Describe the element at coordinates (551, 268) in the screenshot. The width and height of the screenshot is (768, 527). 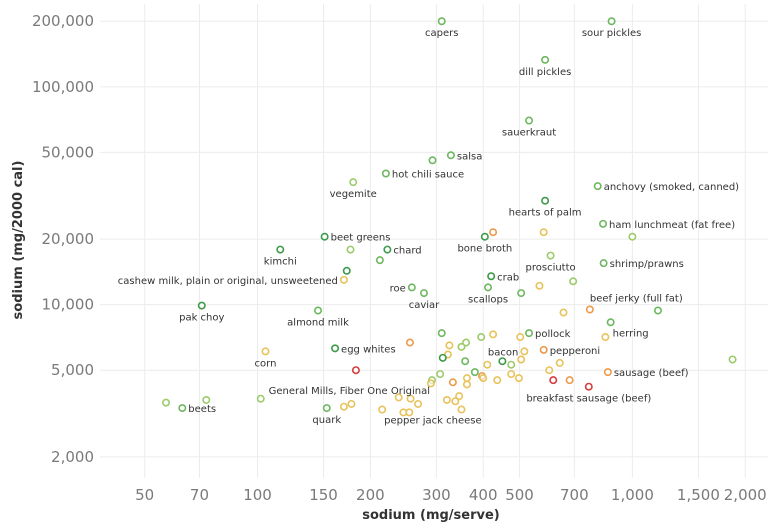
I see `point-label: prosciutto` at that location.